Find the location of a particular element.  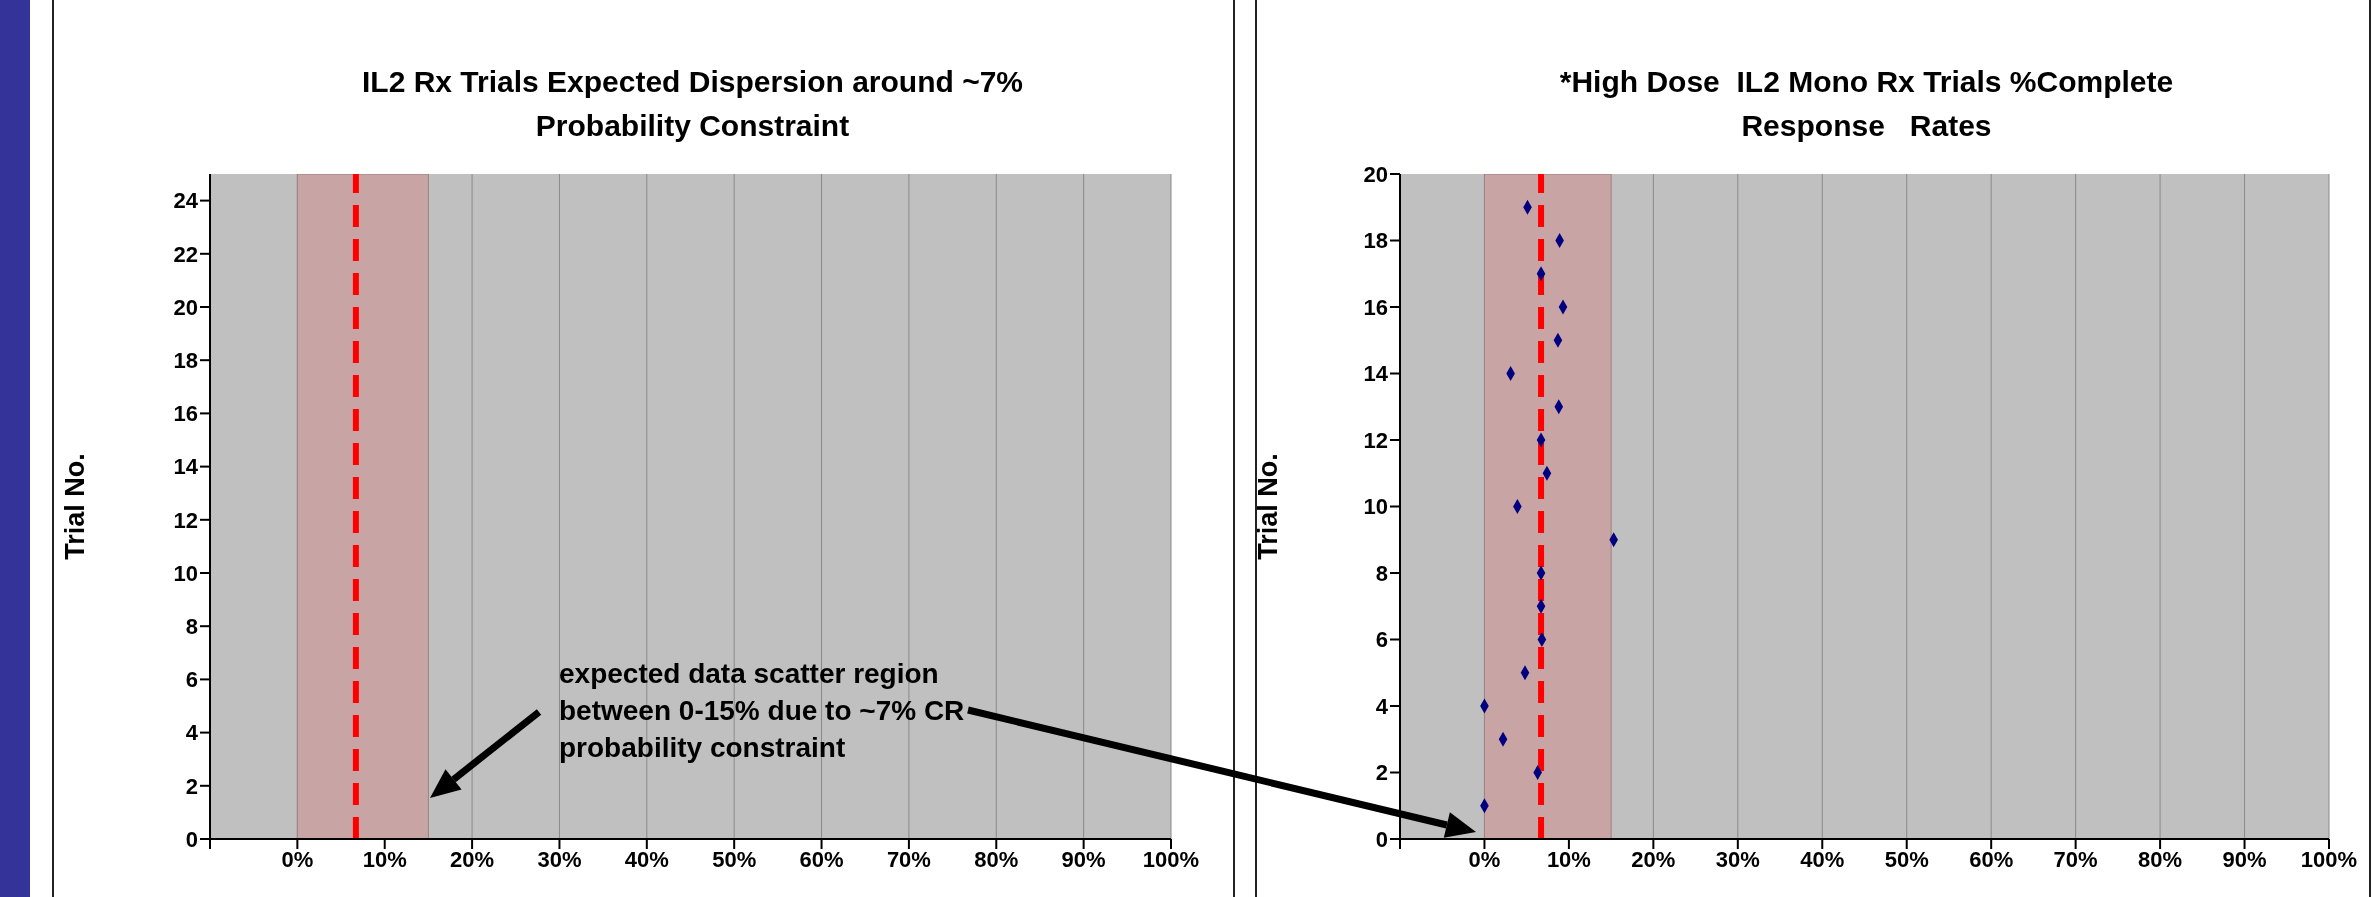

chart-title: IL2 Rx Trials Expected Dispersion around ~7% Probability Constraint is located at coordinates (692, 104).